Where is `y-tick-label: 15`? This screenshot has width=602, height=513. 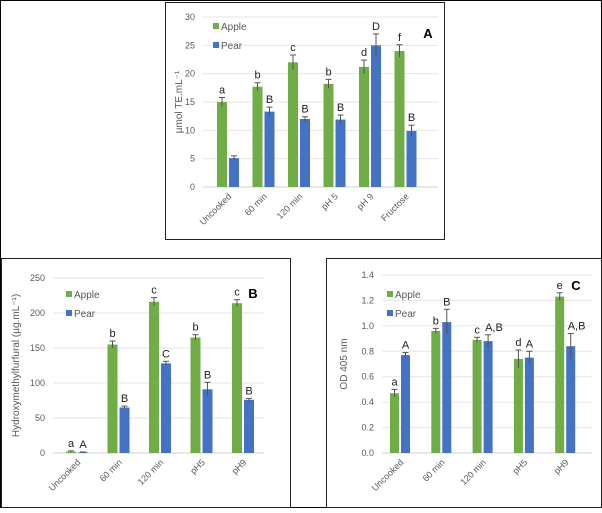 y-tick-label: 15 is located at coordinates (190, 102).